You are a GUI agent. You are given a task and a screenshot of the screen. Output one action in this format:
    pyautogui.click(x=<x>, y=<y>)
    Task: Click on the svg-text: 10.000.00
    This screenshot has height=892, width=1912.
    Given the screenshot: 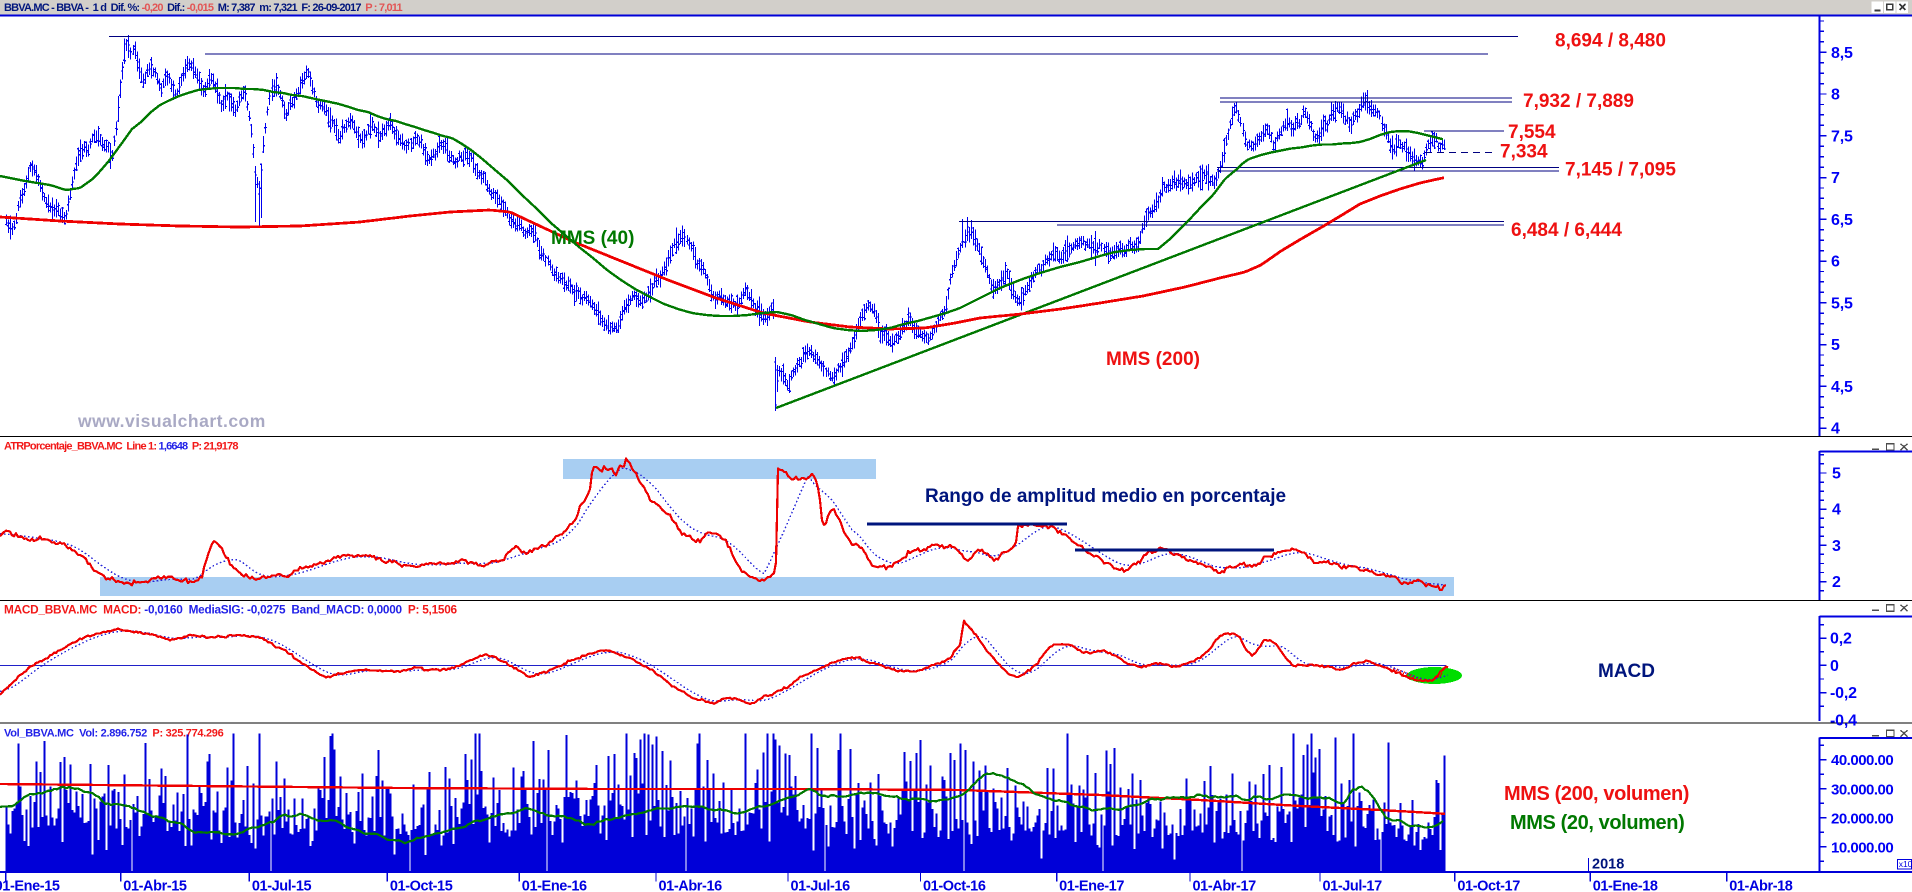 What is the action you would take?
    pyautogui.click(x=1862, y=847)
    